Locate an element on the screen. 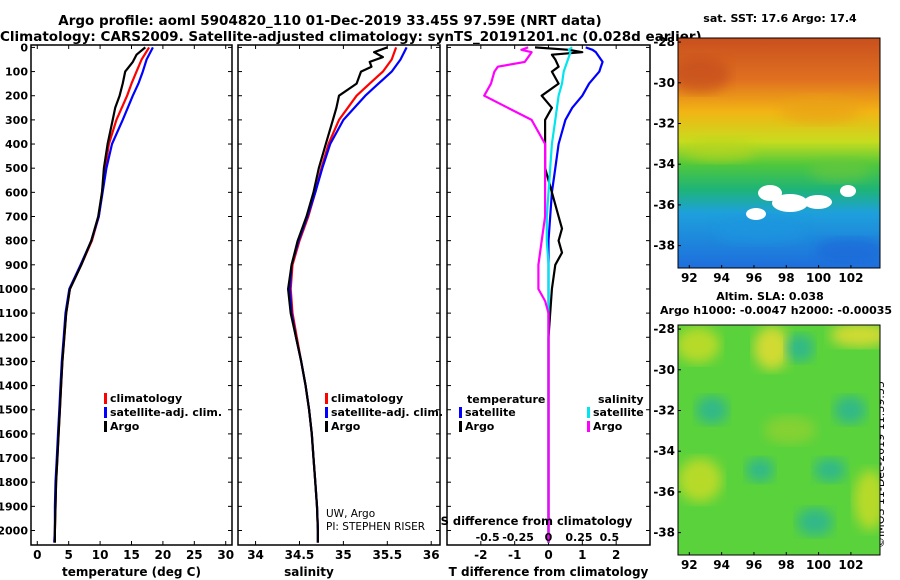 The height and width of the screenshot is (580, 900). sst-map-title: sat. SST: 17.6 Argo: 17.4 is located at coordinates (780, 18).